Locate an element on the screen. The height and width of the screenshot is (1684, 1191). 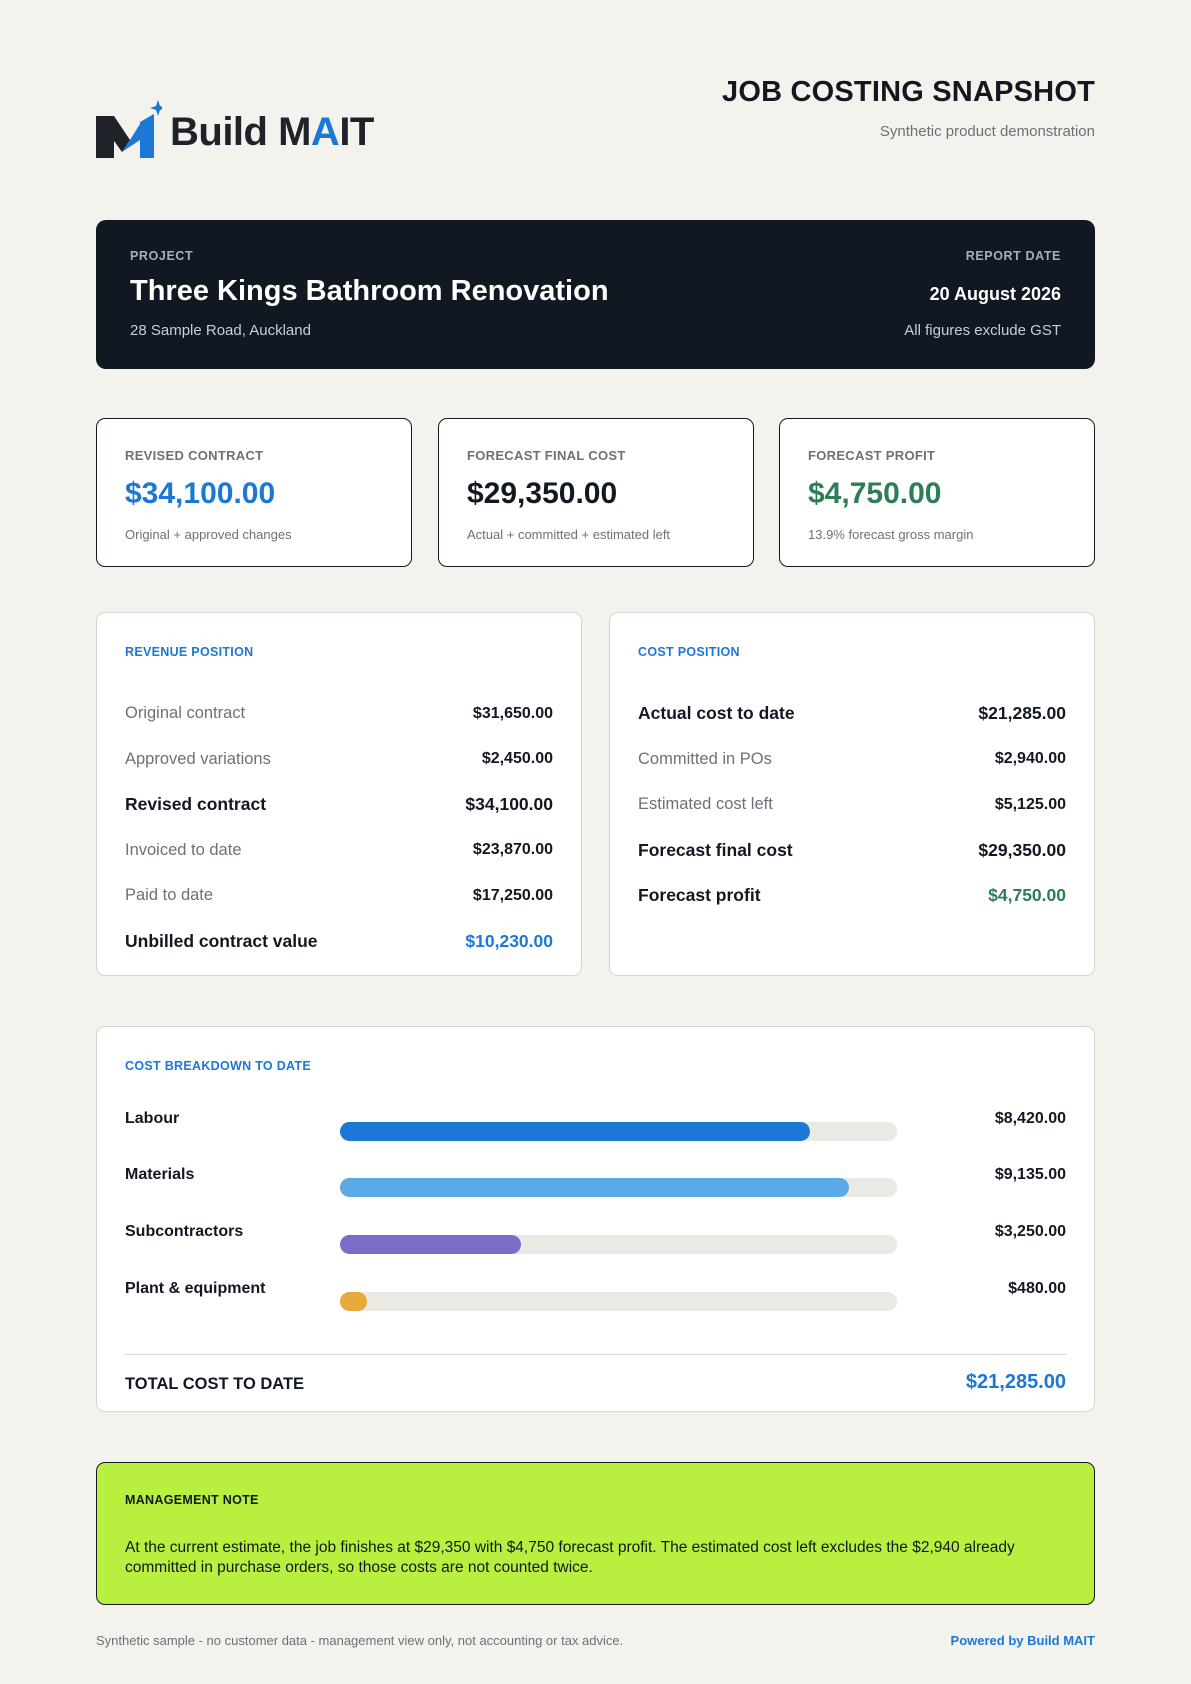
breakdown-row-subcontractors: Subcontractors $3,250.00 is located at coordinates (595, 1238).